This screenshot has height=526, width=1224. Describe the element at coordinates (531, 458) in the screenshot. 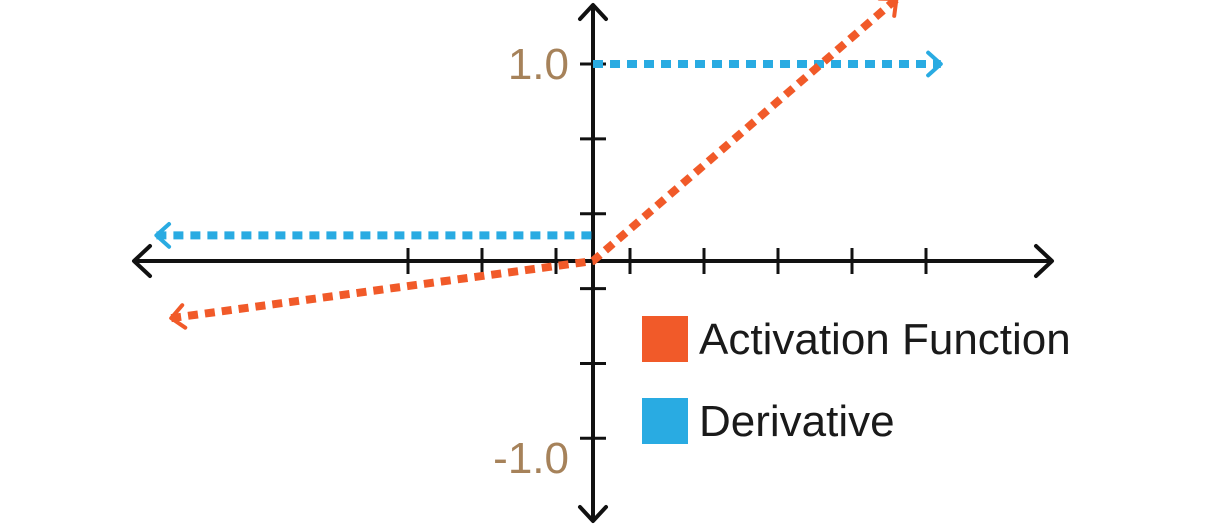

I see `y-tick-label-1: -1.0` at that location.